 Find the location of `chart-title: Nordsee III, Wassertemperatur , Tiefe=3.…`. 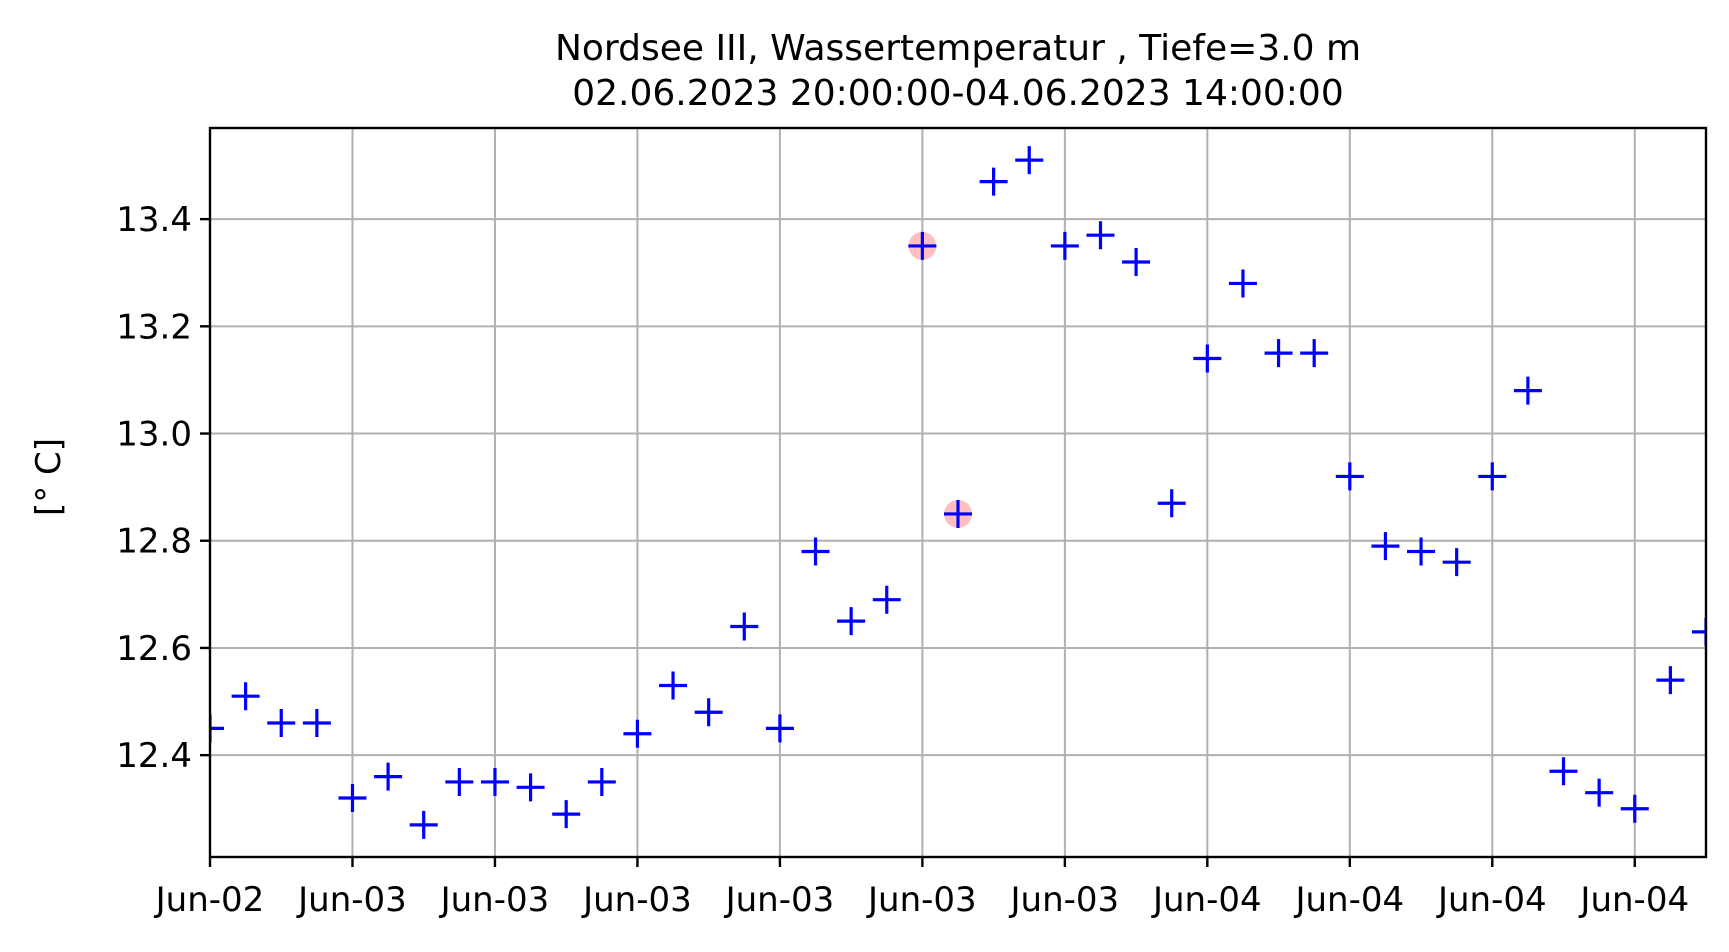

chart-title: Nordsee III, Wassertemperatur , Tiefe=3.… is located at coordinates (958, 48).